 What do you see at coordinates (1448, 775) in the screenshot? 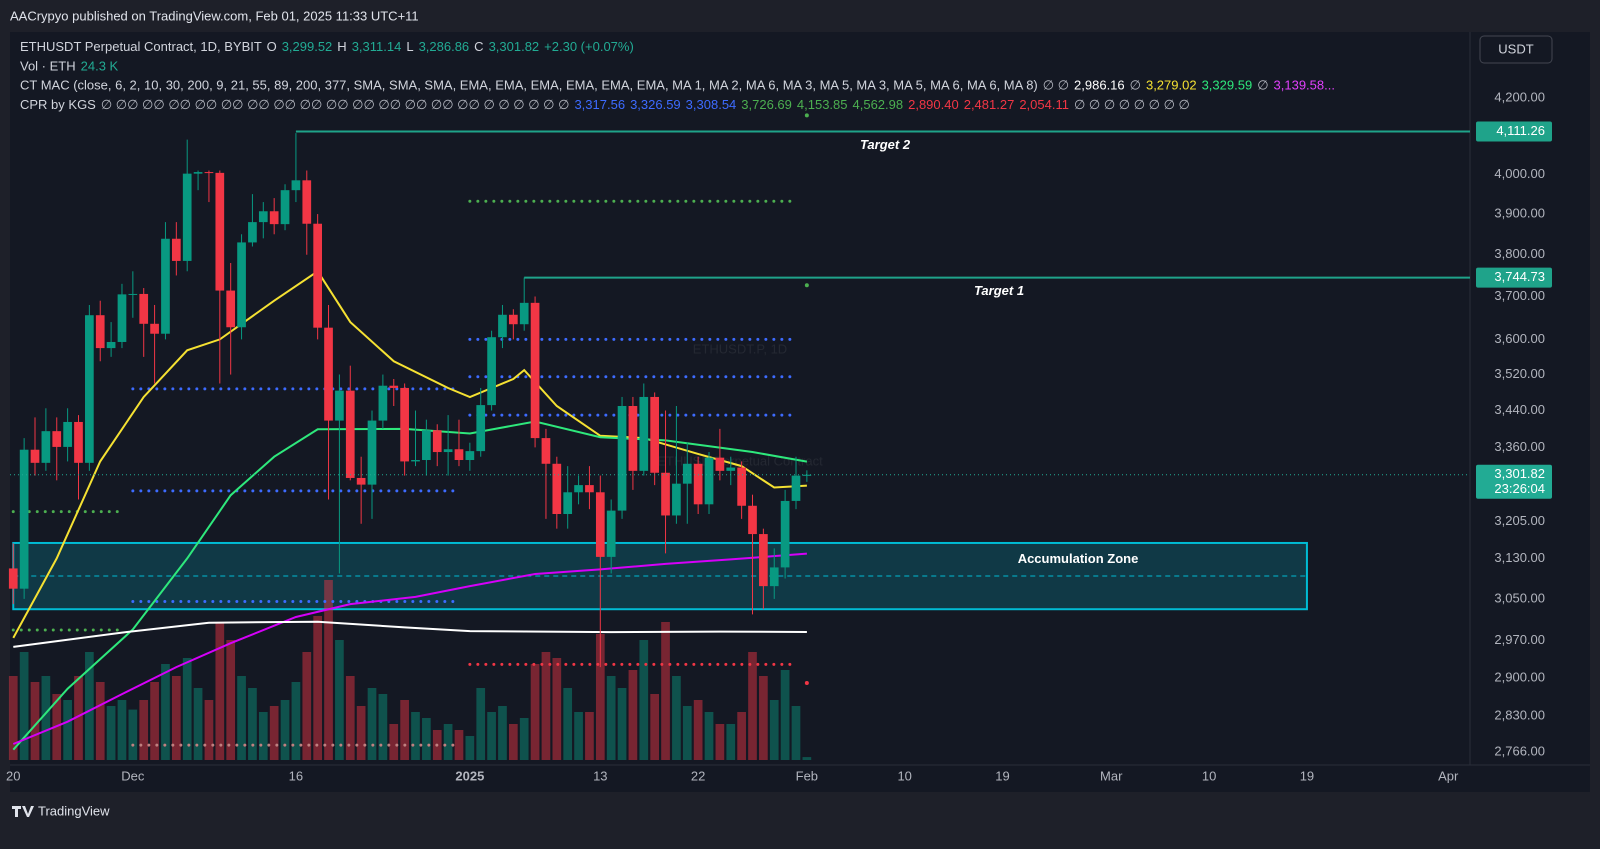
I see `x-tick-label: Apr` at bounding box center [1448, 775].